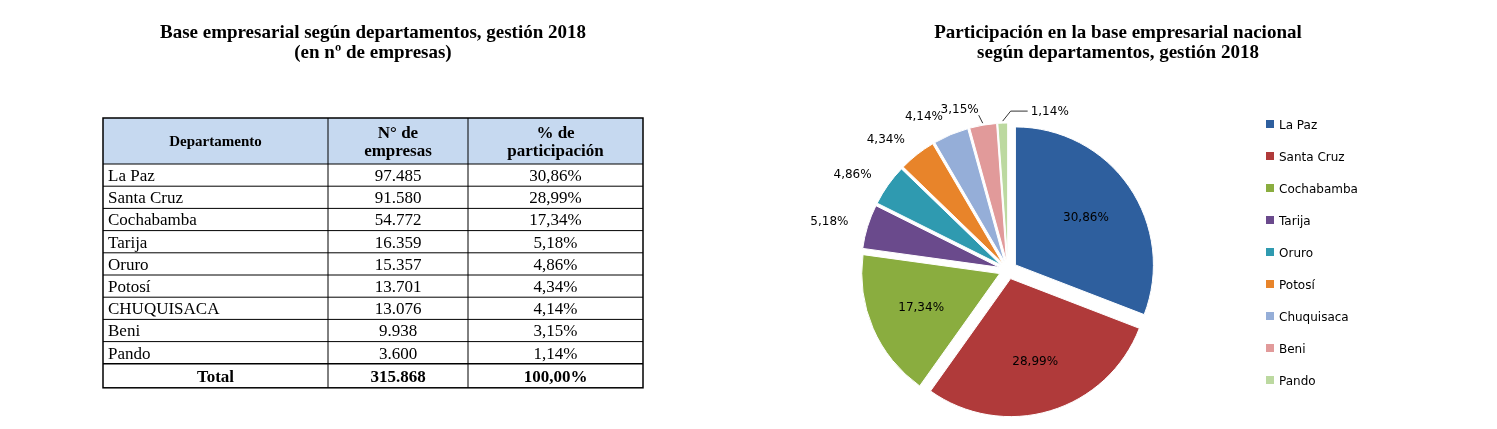 This screenshot has width=1497, height=429. What do you see at coordinates (215, 376) in the screenshot?
I see `text: Total` at bounding box center [215, 376].